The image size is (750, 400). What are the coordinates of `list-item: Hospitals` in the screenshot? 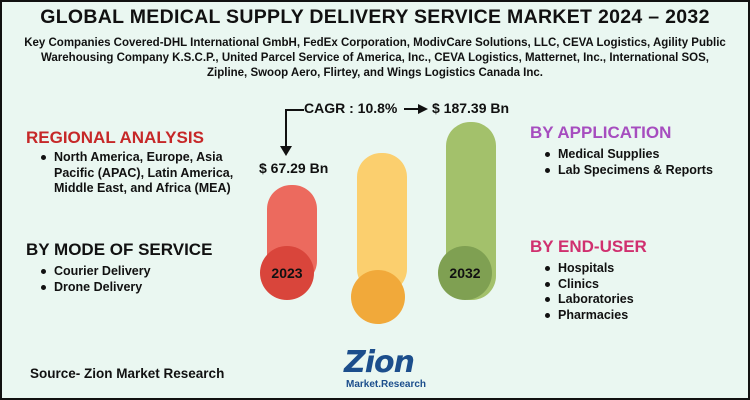 It's located at (630, 269).